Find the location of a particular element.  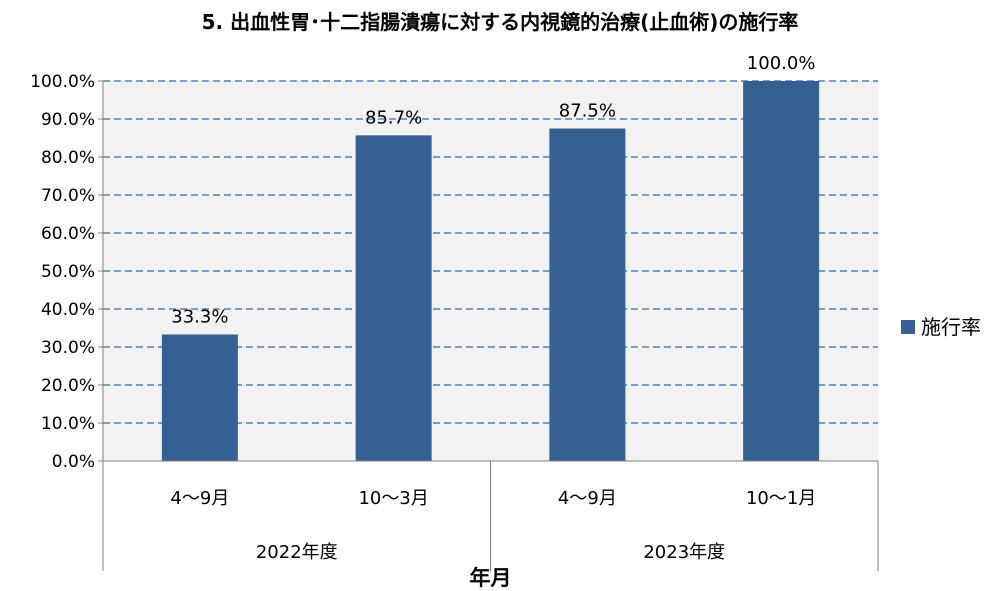

group-label: 2022年度 is located at coordinates (297, 552).